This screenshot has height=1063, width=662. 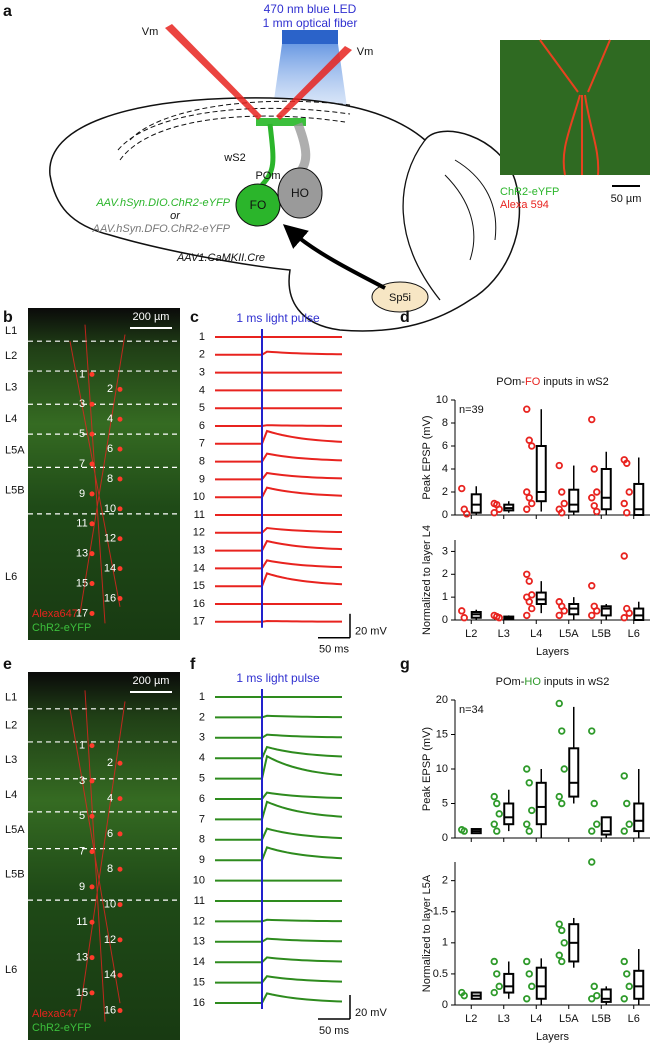 I want to click on y-tick-label: 1.5, so click(x=440, y=912).